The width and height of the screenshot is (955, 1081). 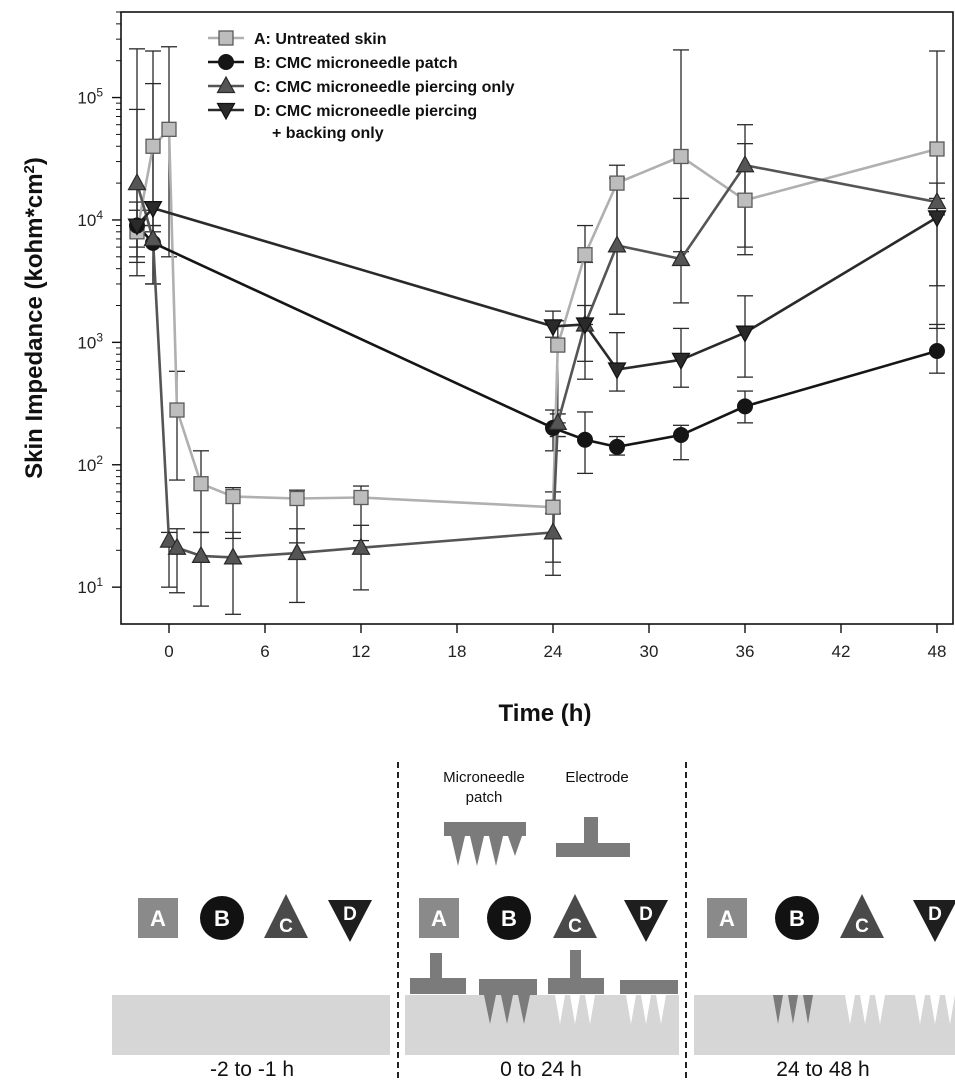 What do you see at coordinates (745, 651) in the screenshot?
I see `x-tick-label: 36` at bounding box center [745, 651].